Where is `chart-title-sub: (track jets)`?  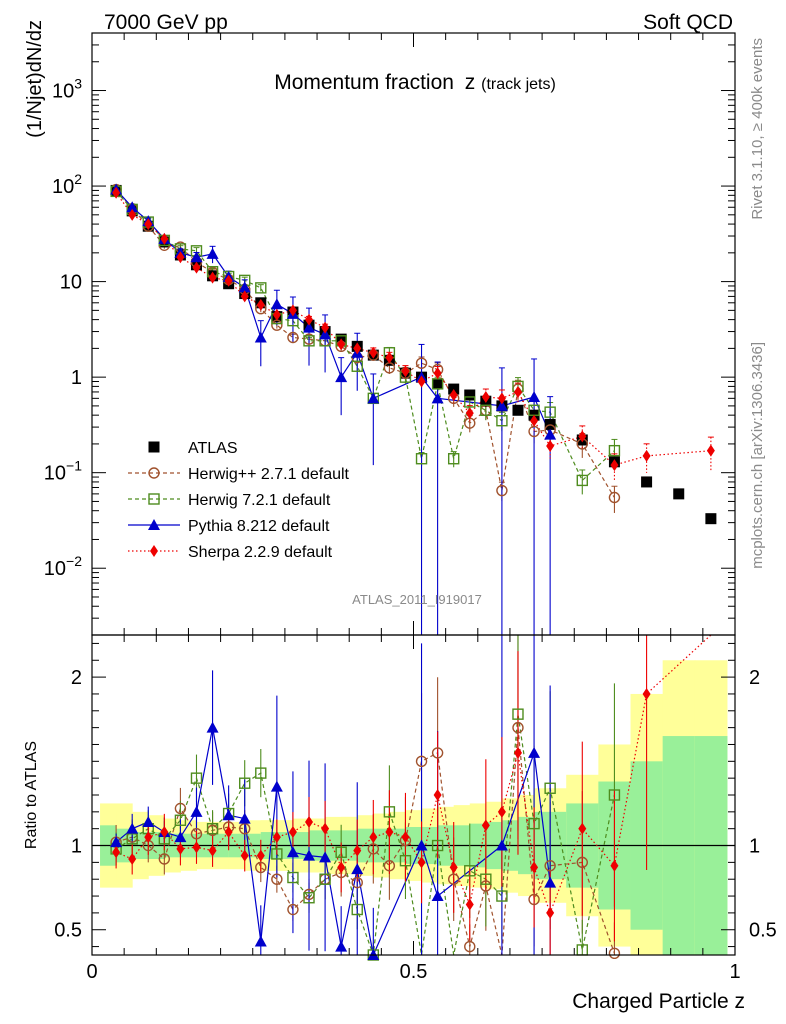 chart-title-sub: (track jets) is located at coordinates (518, 84).